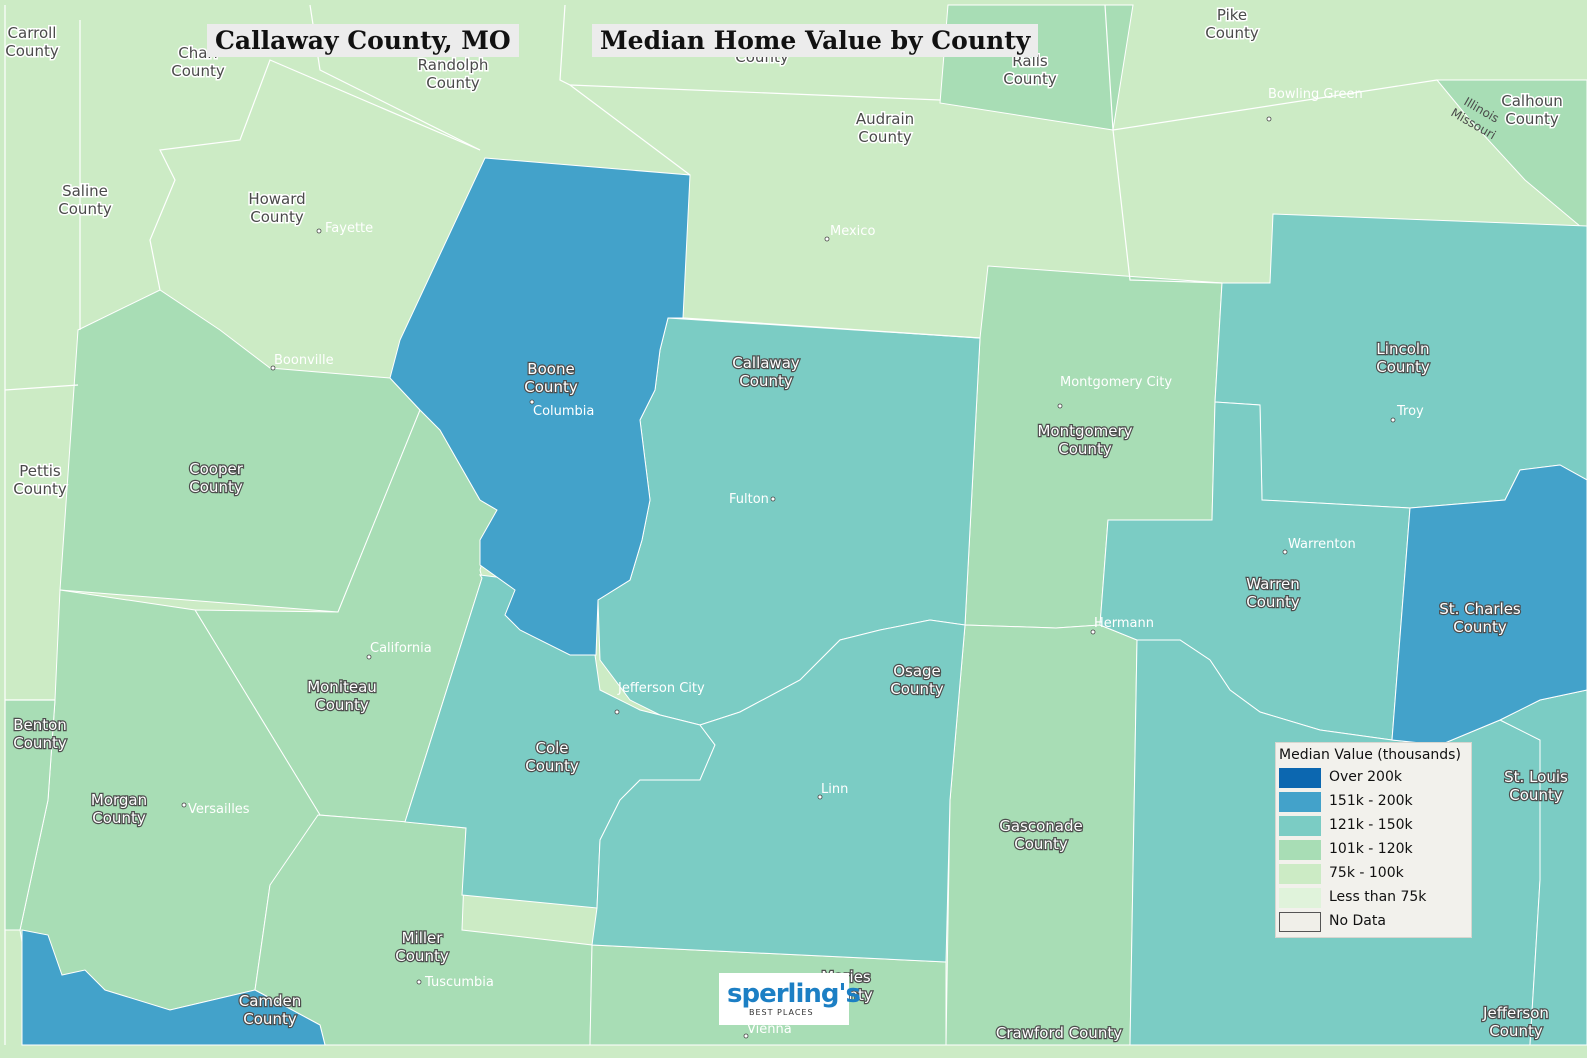 The width and height of the screenshot is (1587, 1058). I want to click on legend-label: 121k - 150k, so click(1371, 825).